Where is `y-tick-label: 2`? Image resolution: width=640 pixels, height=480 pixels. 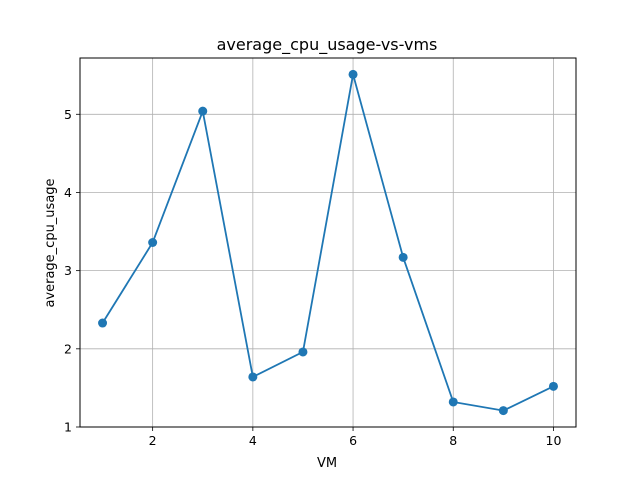
y-tick-label: 2 is located at coordinates (68, 348).